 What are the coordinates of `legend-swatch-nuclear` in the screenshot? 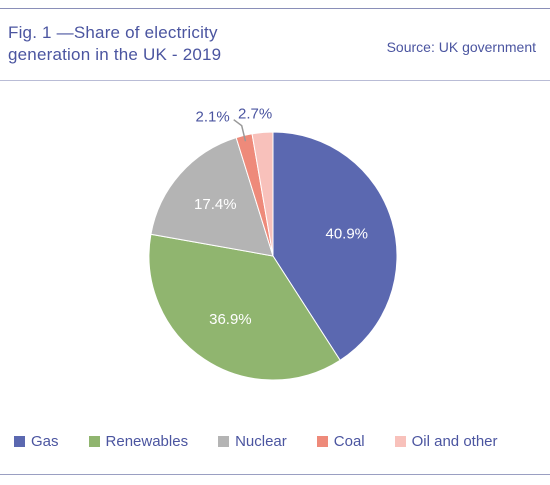 It's located at (224, 441).